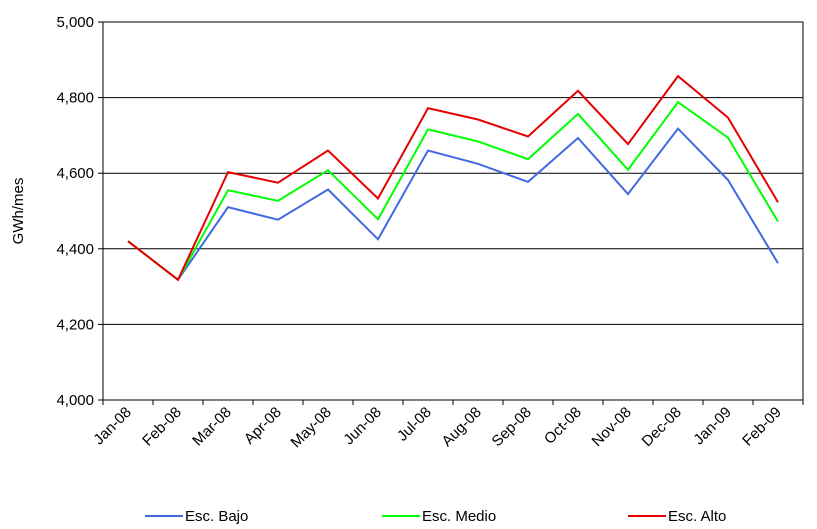 The image size is (817, 529). I want to click on x-tick-label: Feb-09, so click(762, 427).